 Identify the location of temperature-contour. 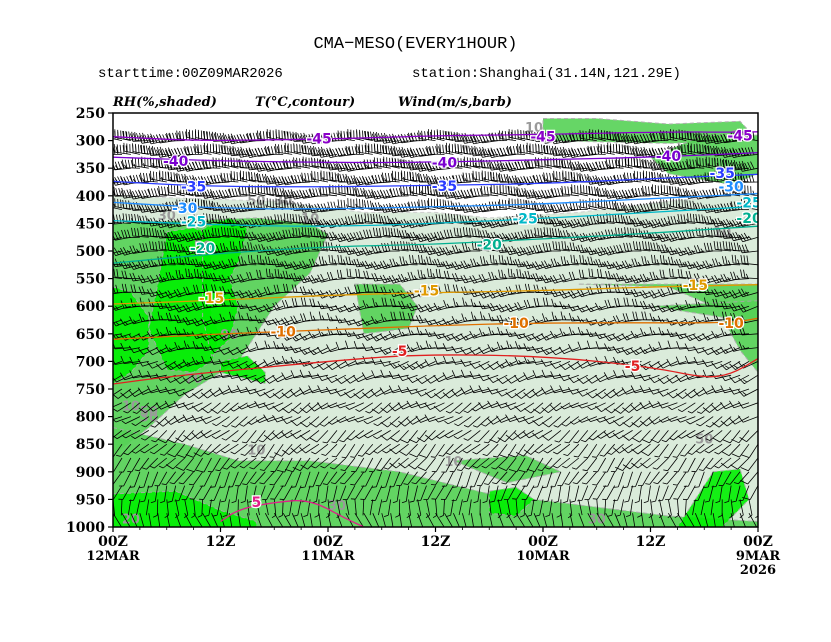
(435, 216).